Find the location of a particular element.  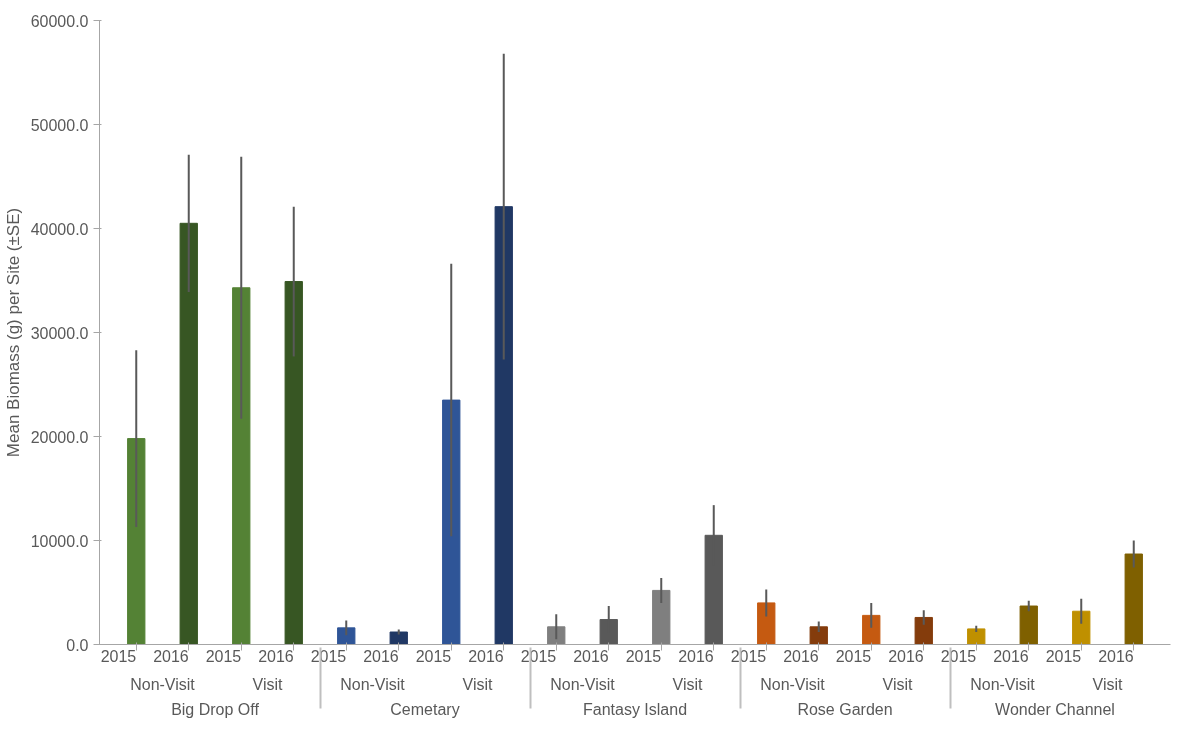

y-tick-label: 30000.0 is located at coordinates (59, 333).